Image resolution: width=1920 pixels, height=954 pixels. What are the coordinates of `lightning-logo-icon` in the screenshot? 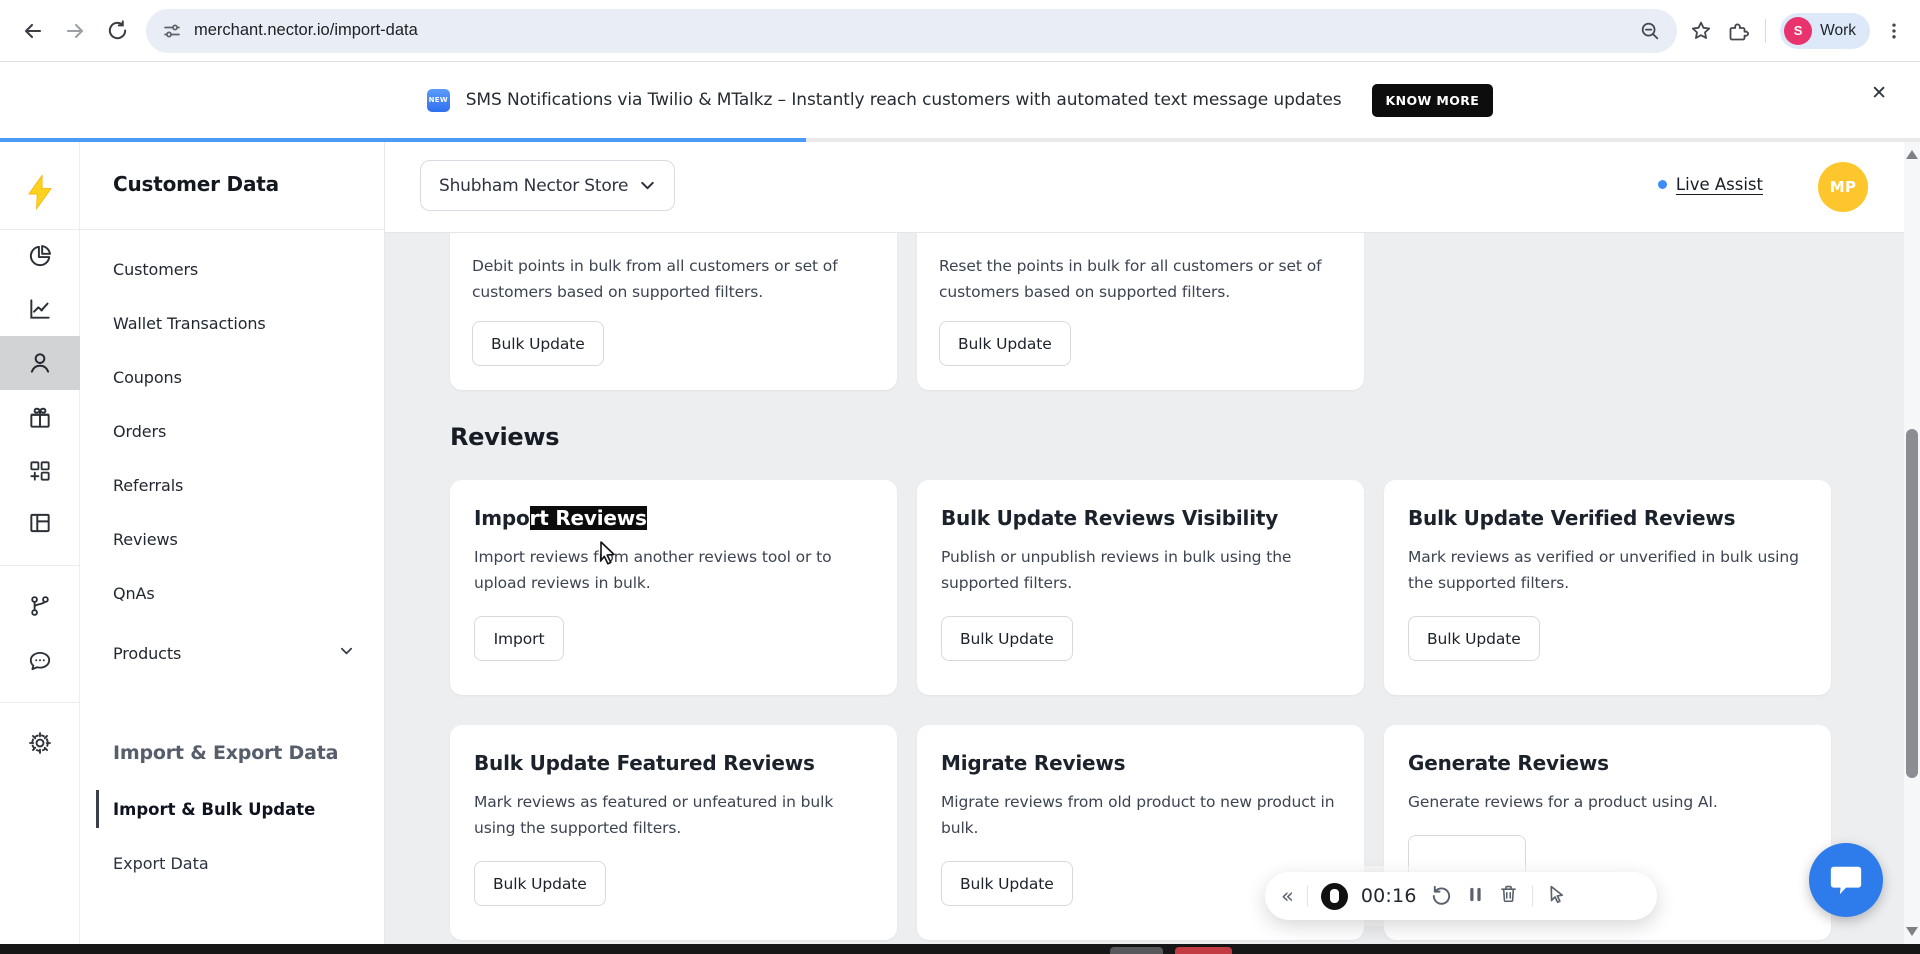 It's located at (40, 192).